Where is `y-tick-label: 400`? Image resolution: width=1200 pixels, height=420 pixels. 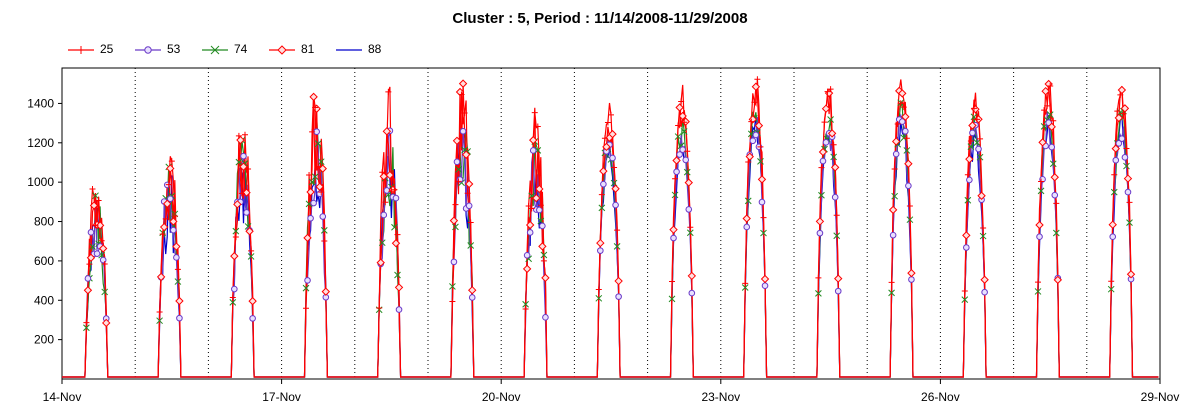
y-tick-label: 400 is located at coordinates (44, 300).